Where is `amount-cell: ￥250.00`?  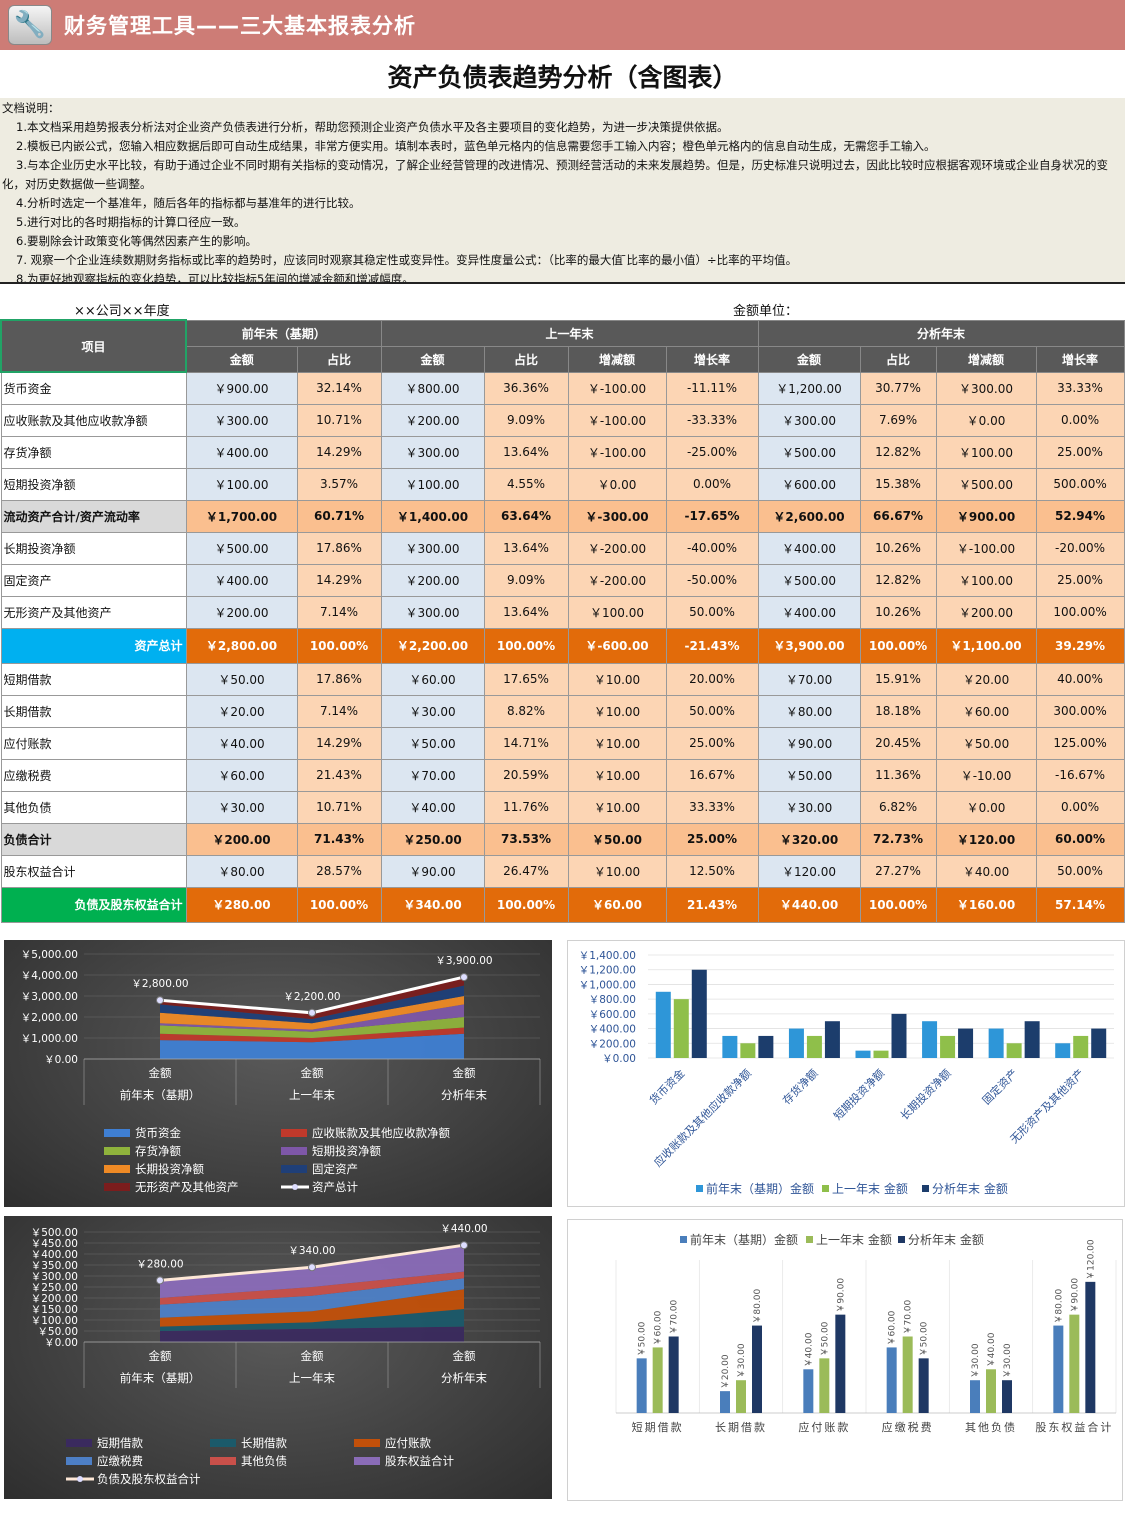 amount-cell: ￥250.00 is located at coordinates (432, 839).